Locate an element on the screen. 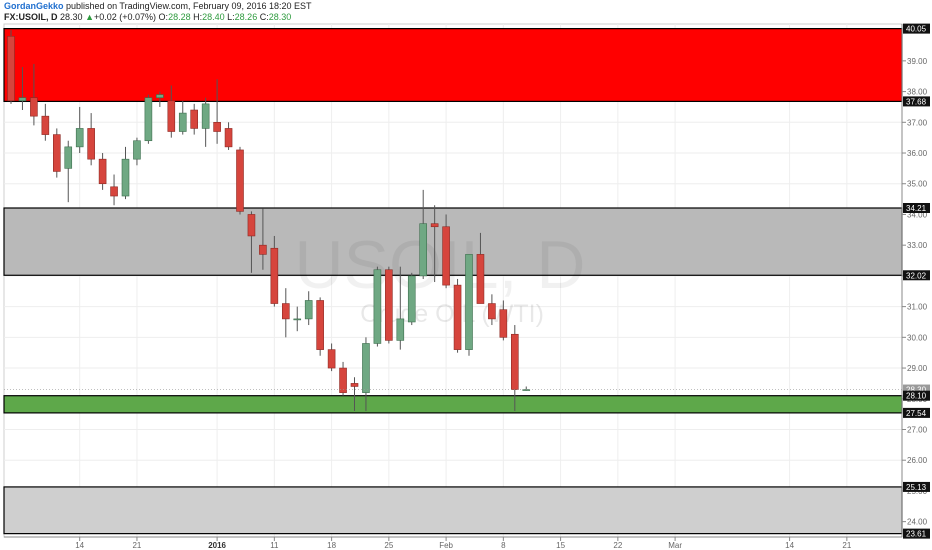 The image size is (932, 550). change-value: +0.02 (+0.07%) is located at coordinates (125, 17).